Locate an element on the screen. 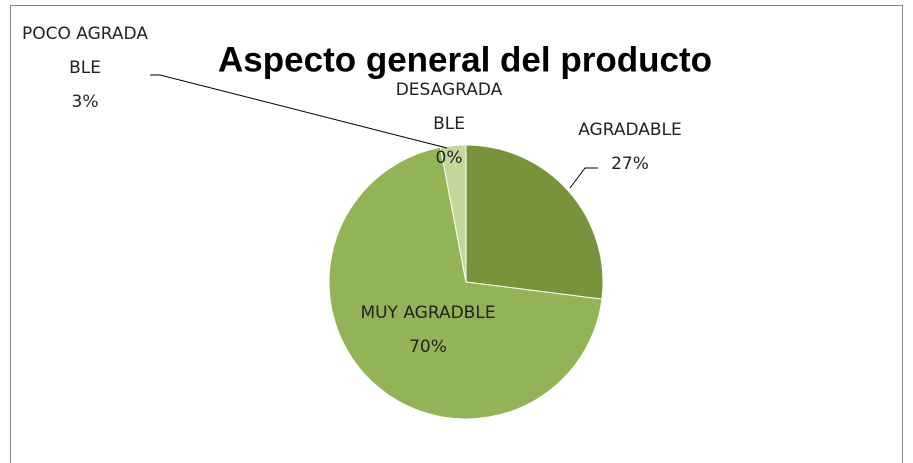 This screenshot has width=913, height=463. data-label: AGRADABLE 27% is located at coordinates (630, 147).